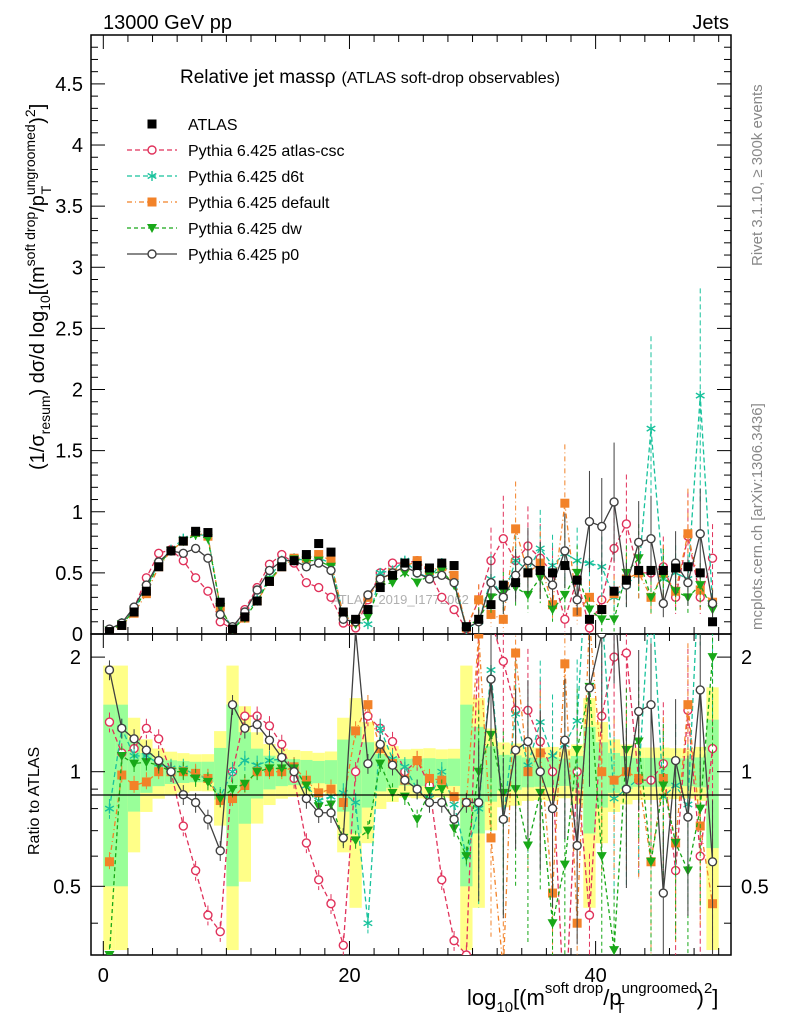 This screenshot has height=1024, width=786. Describe the element at coordinates (67, 887) in the screenshot. I see `ratio-y-tick-label: 0.5` at that location.